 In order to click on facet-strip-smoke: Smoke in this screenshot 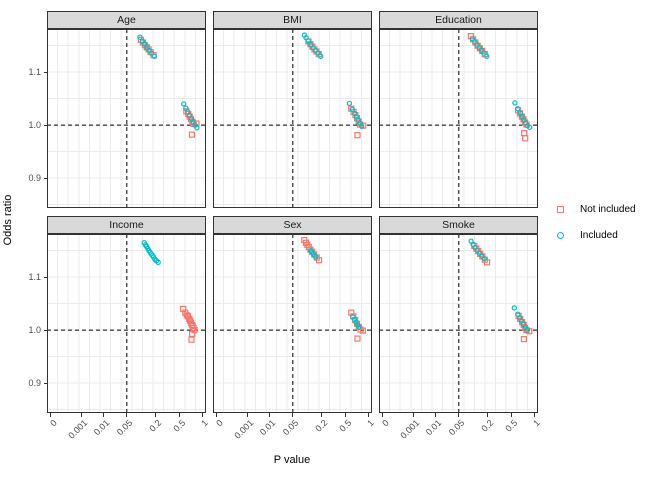, I will do `click(458, 225)`.